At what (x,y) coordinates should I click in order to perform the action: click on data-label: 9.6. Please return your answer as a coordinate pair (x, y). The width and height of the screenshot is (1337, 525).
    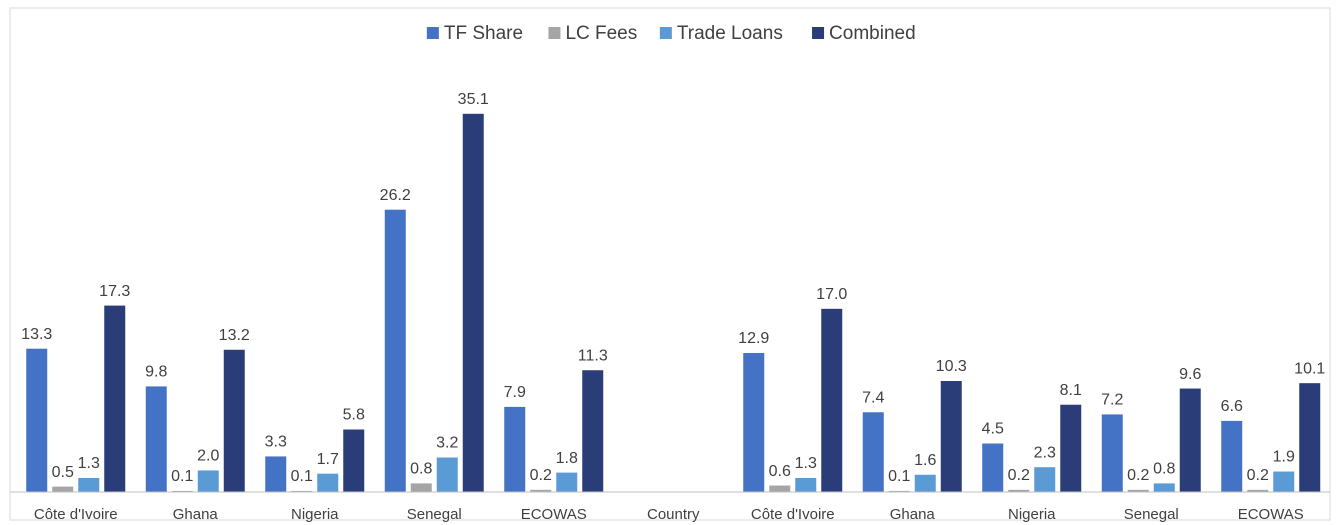
    Looking at the image, I should click on (1190, 374).